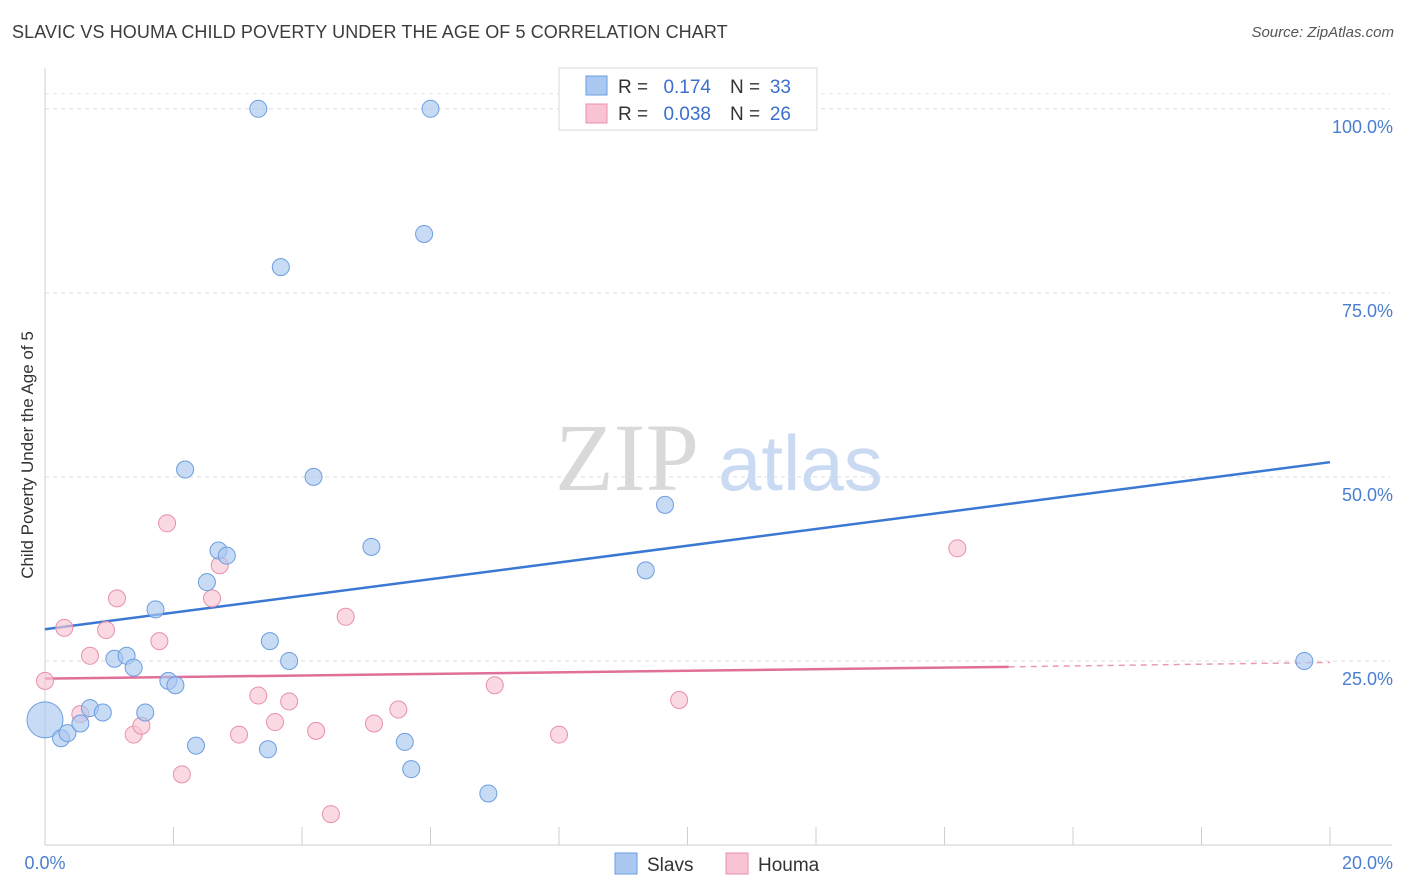 This screenshot has height=892, width=1406. What do you see at coordinates (1367, 679) in the screenshot?
I see `y-tick-label-0: 25.0%` at bounding box center [1367, 679].